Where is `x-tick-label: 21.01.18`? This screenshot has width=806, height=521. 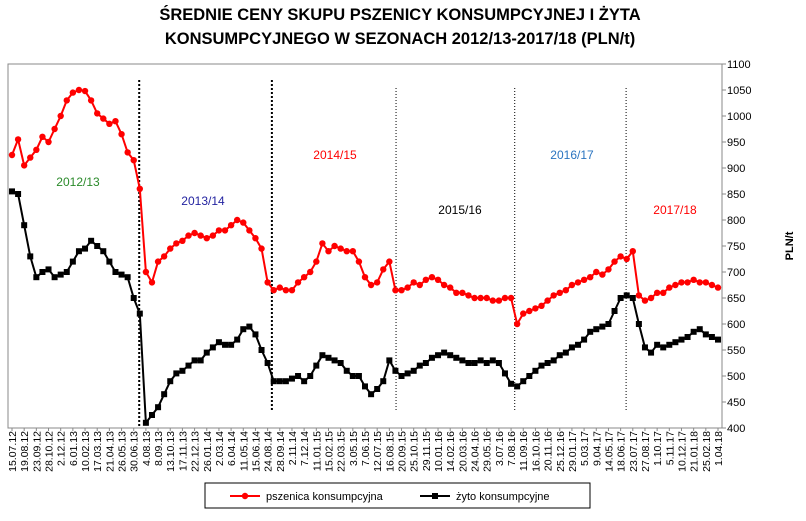 x-tick-label: 21.01.18 is located at coordinates (695, 451).